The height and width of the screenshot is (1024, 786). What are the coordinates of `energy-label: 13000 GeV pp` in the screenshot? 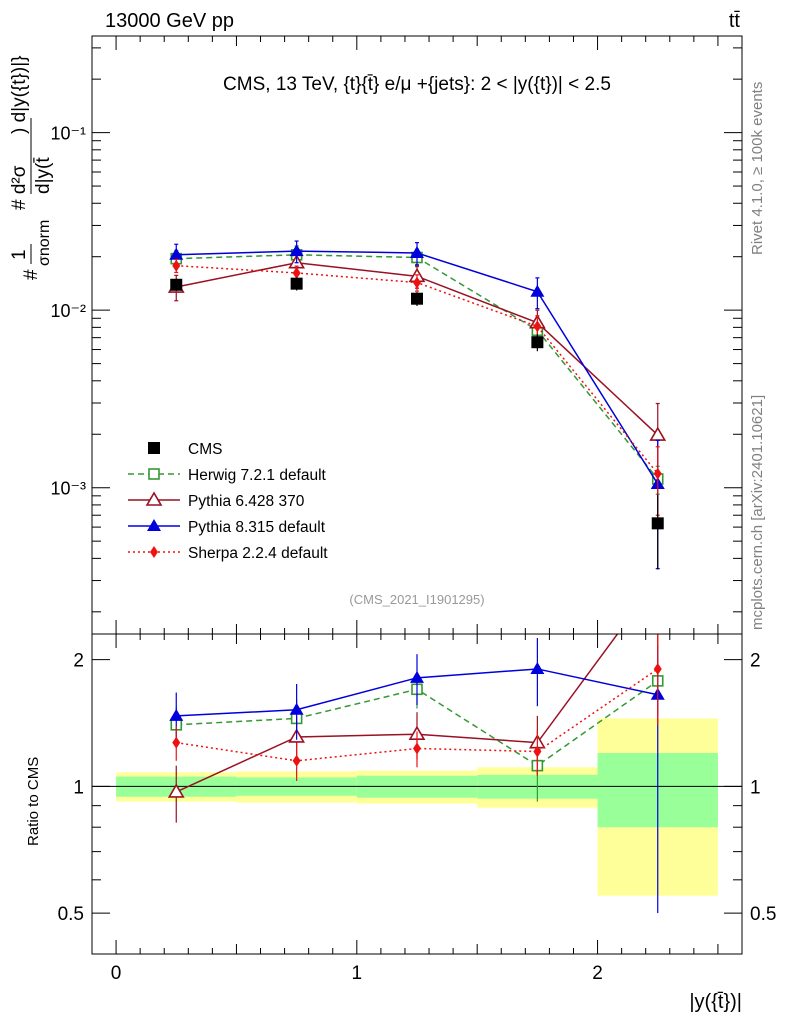 It's located at (169, 21).